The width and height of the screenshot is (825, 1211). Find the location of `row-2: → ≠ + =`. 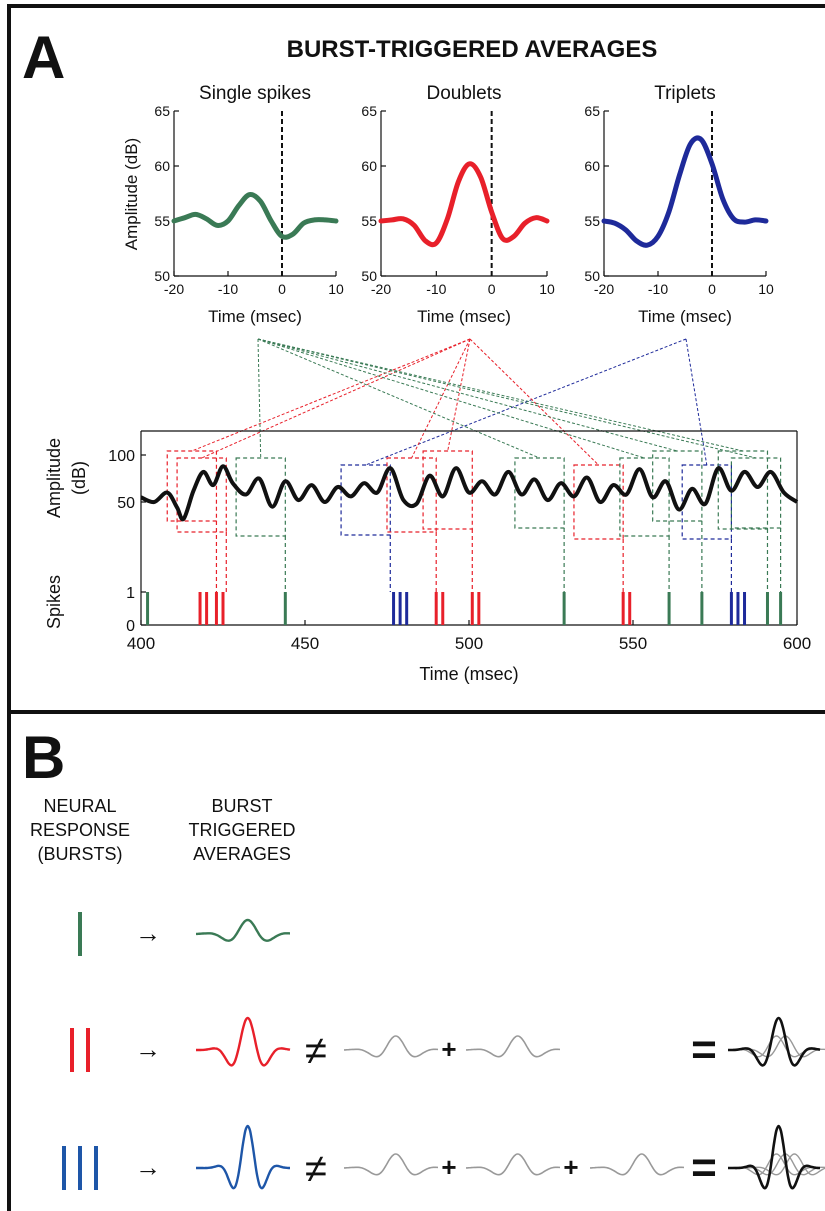

row-2: → ≠ + = is located at coordinates (447, 1045).